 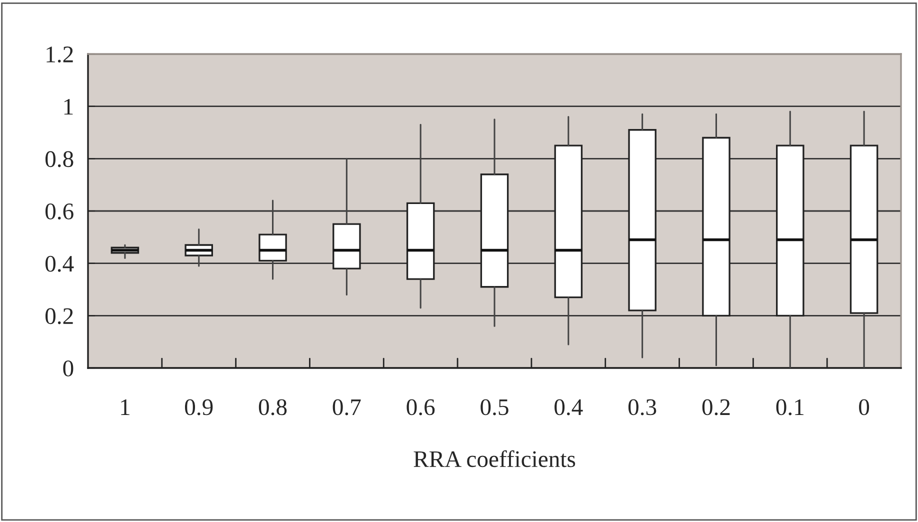 What do you see at coordinates (864, 407) in the screenshot?
I see `x-tick-label: 0` at bounding box center [864, 407].